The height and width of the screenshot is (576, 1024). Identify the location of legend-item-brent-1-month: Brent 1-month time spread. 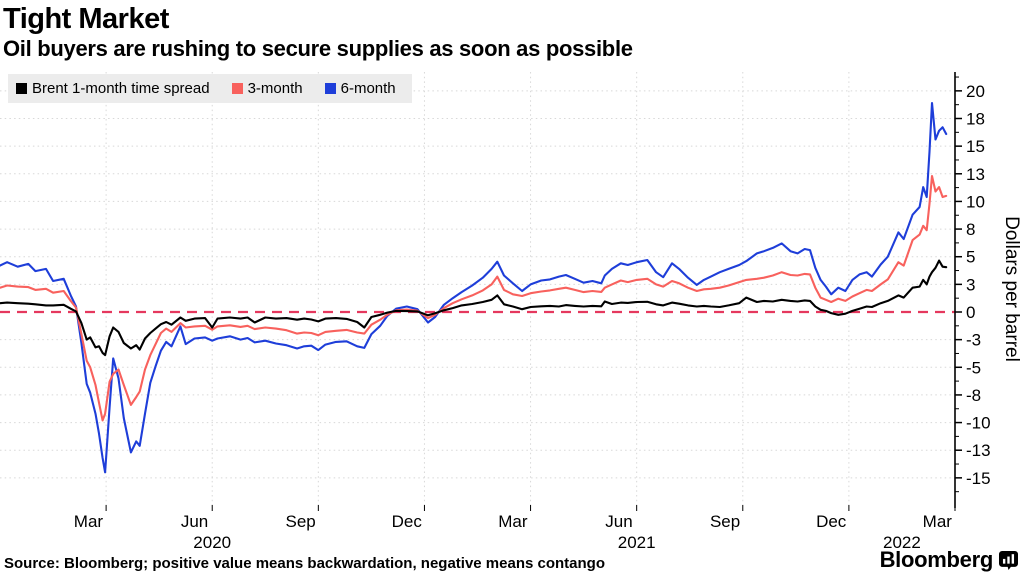
(113, 88).